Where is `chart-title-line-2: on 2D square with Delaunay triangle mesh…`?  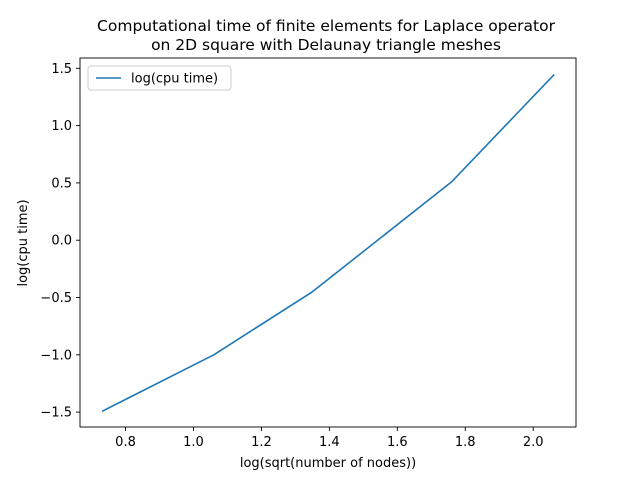 chart-title-line-2: on 2D square with Delaunay triangle mesh… is located at coordinates (326, 45).